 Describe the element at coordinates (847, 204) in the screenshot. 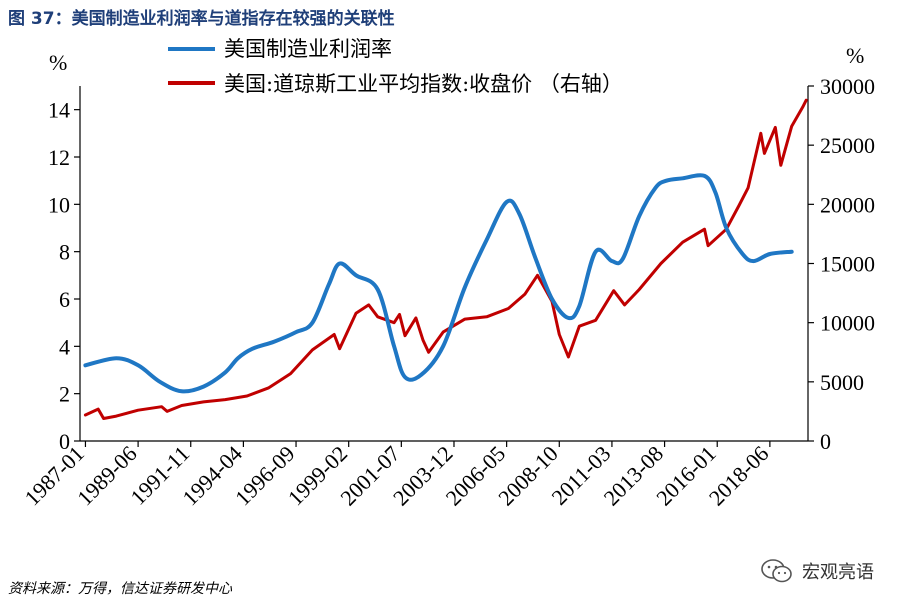

I see `right-tick-label: 20000` at that location.